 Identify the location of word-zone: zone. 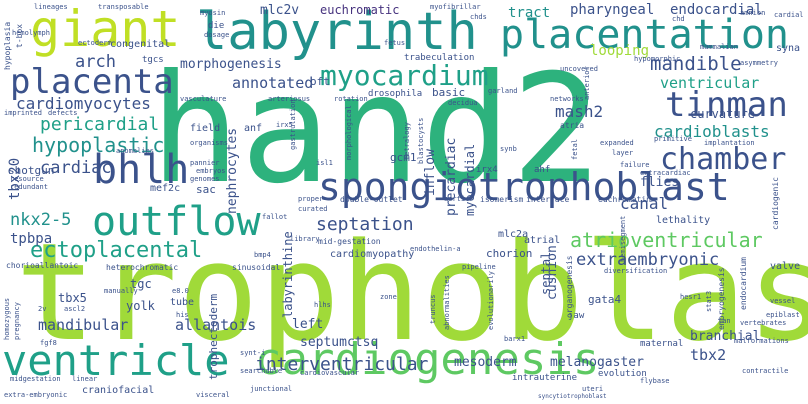
(388, 297).